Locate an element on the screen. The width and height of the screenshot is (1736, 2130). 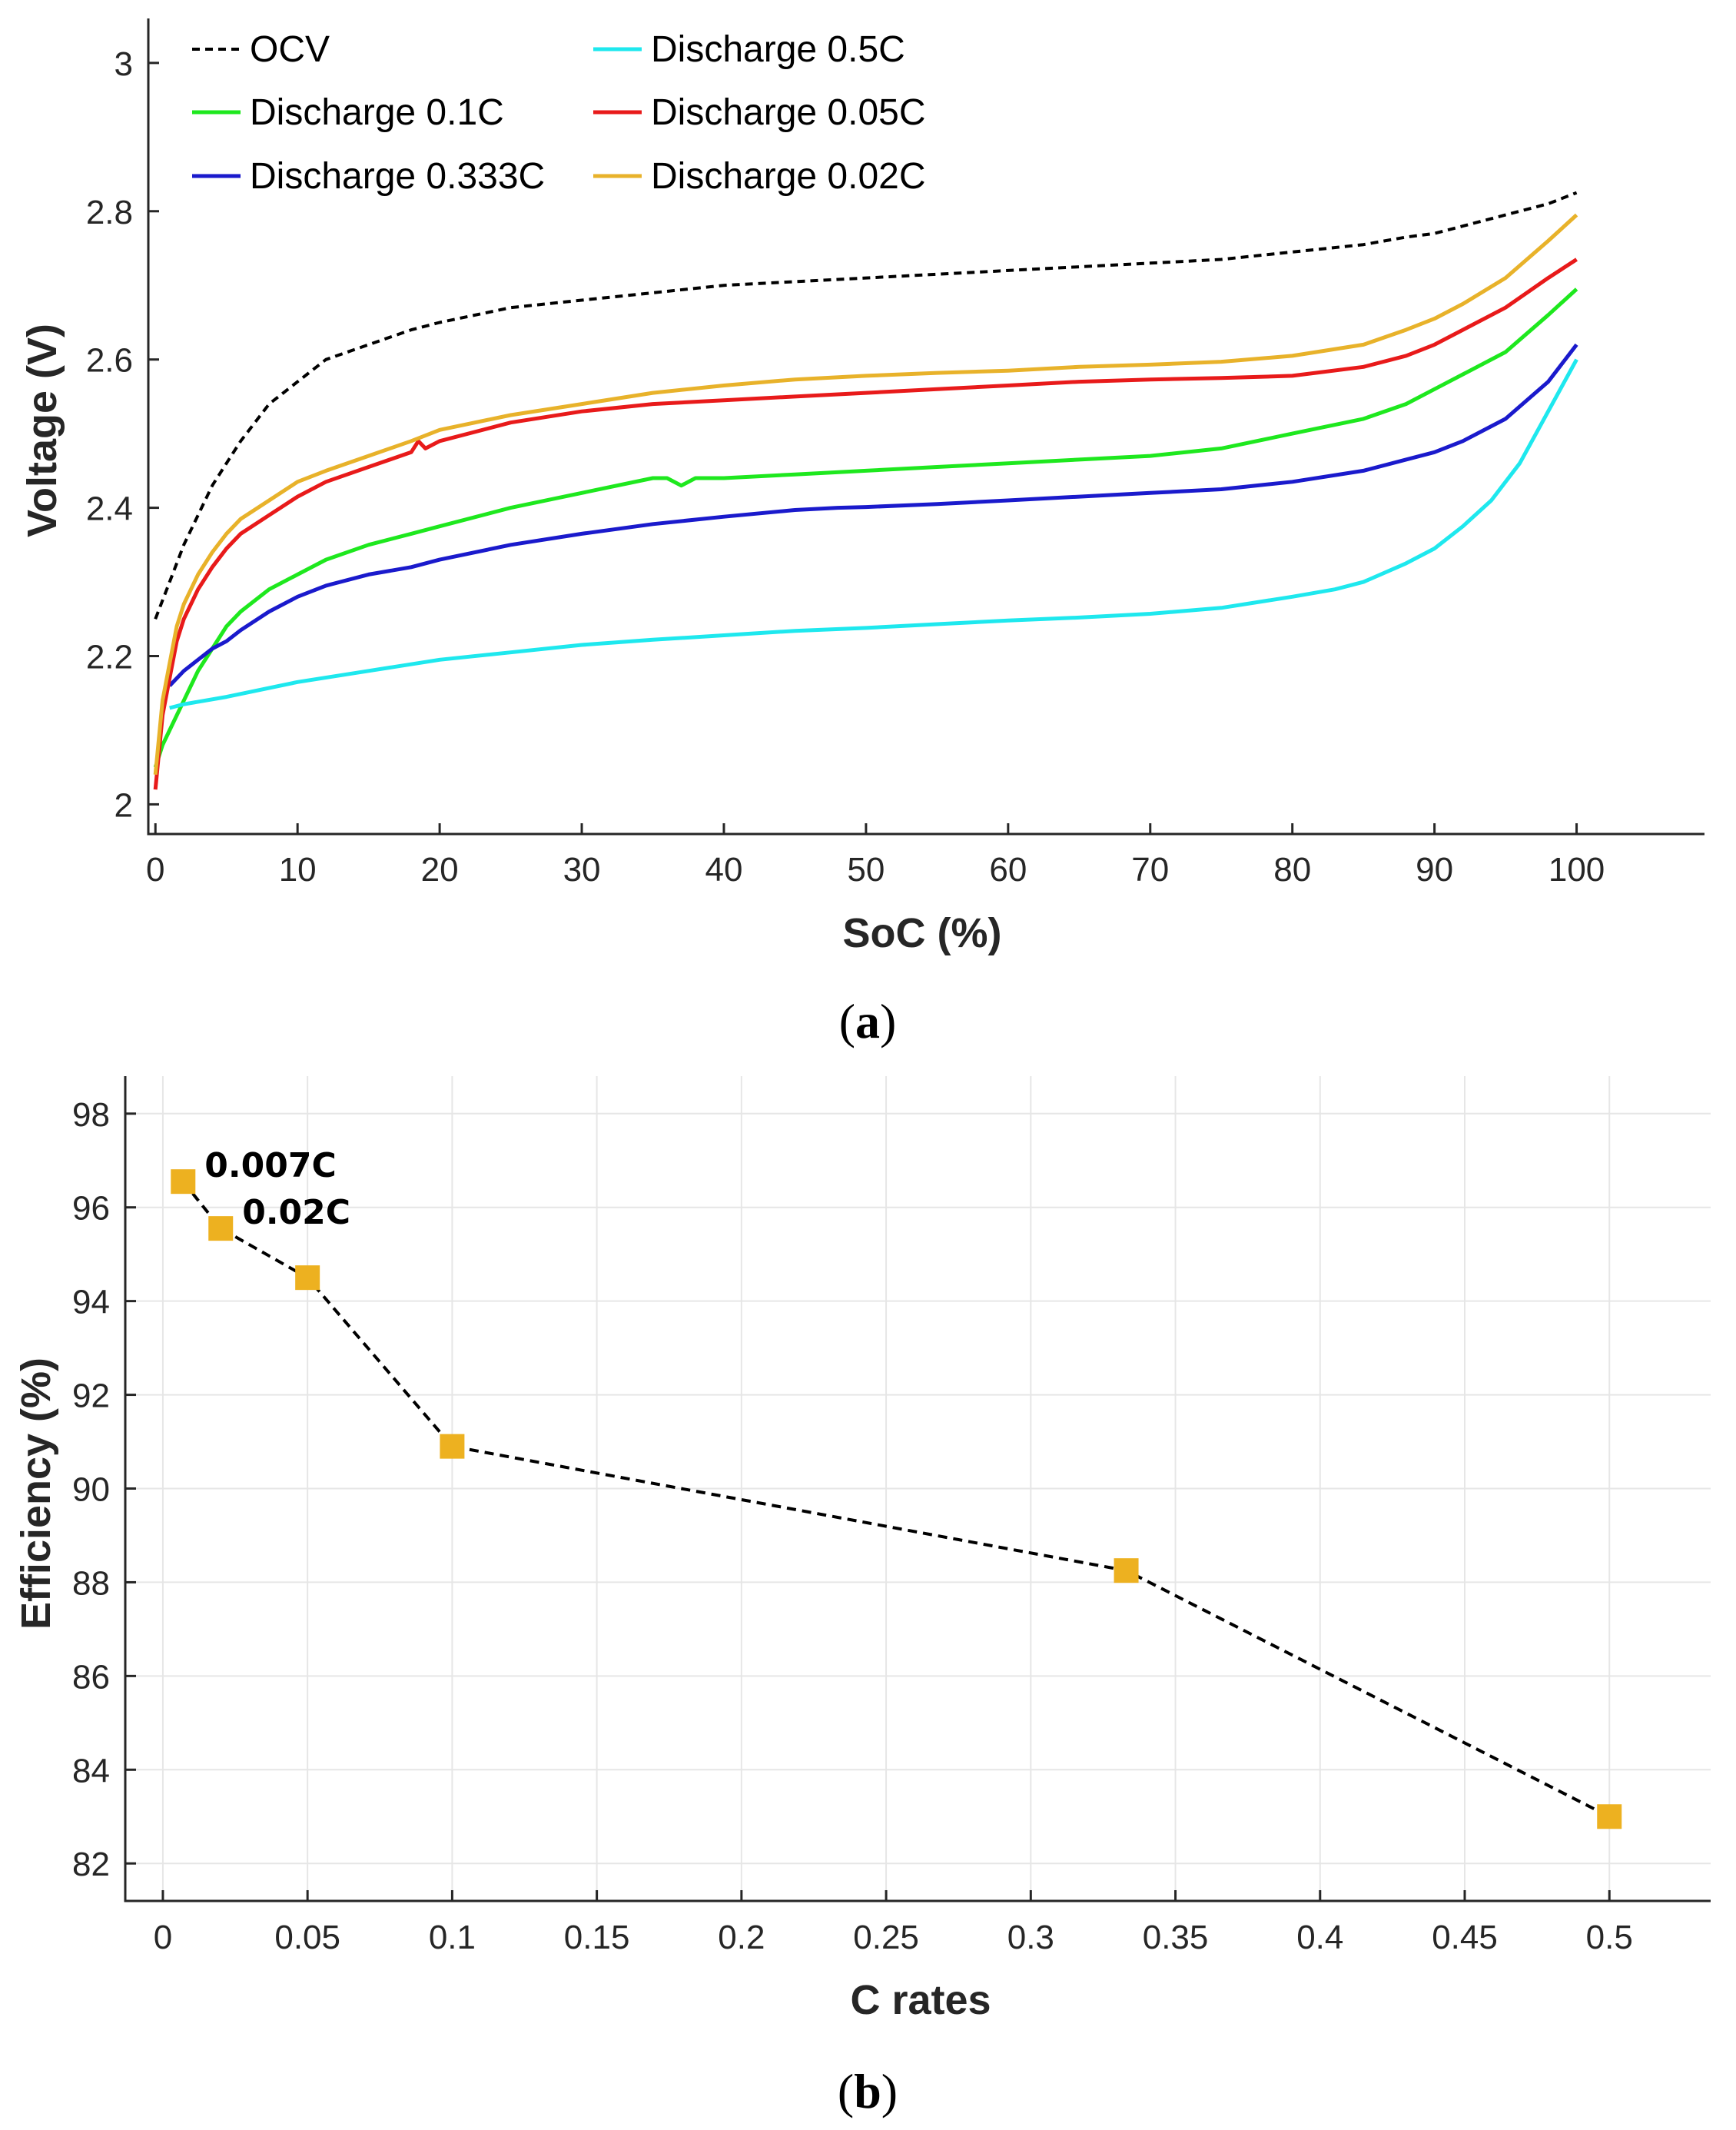
chart-a-y-tick-label: 2.4 is located at coordinates (109, 509).